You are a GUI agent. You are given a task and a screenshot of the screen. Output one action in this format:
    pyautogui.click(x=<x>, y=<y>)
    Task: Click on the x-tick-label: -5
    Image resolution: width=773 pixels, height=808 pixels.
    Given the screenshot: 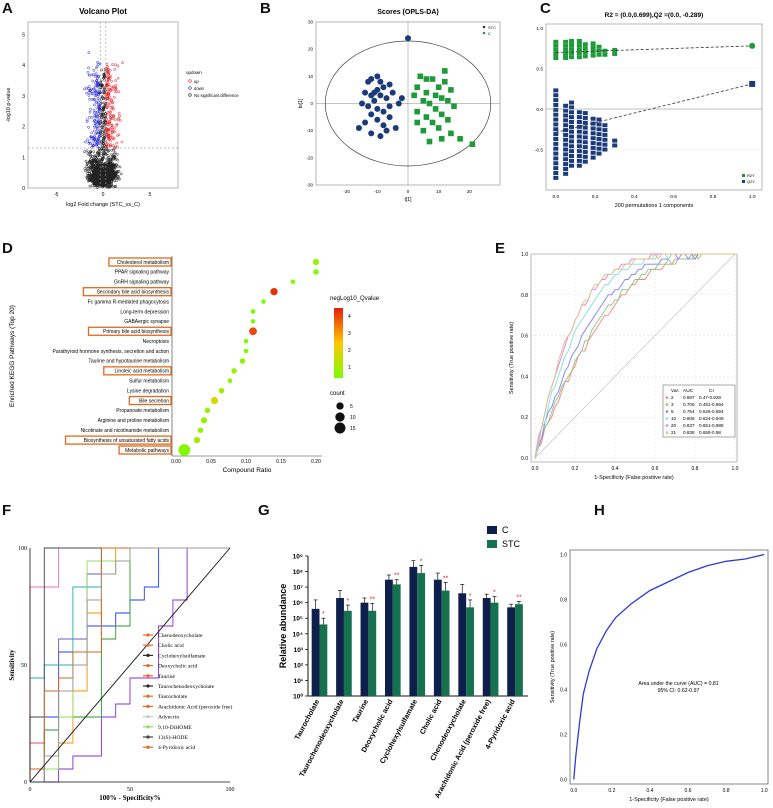 What is the action you would take?
    pyautogui.click(x=56, y=195)
    